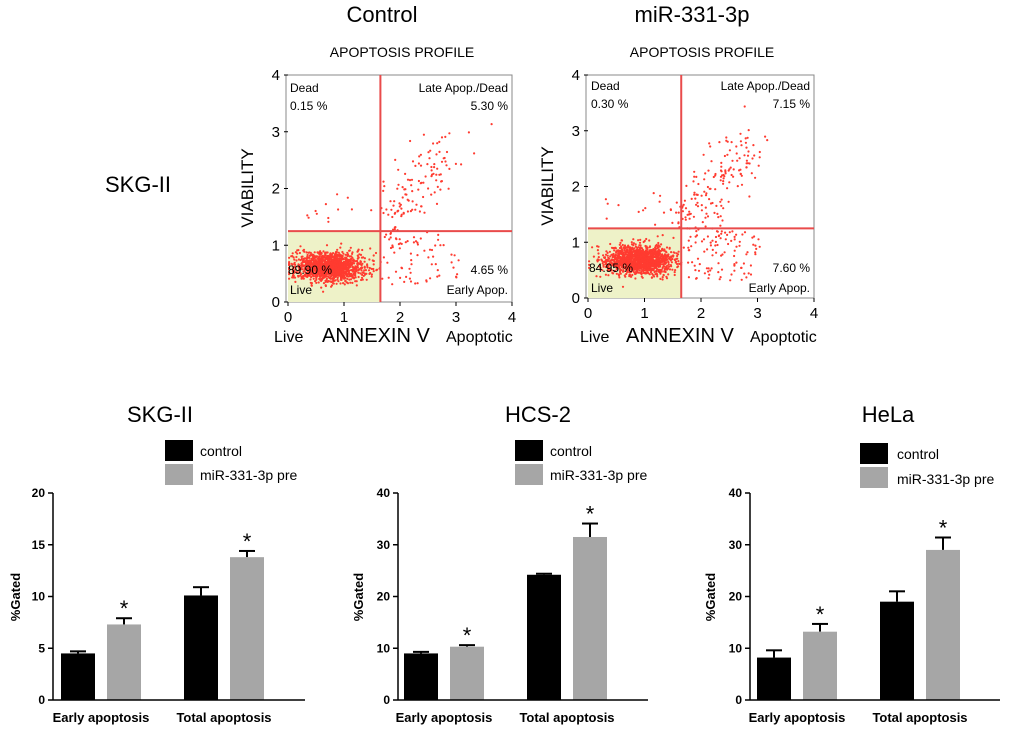  I want to click on y-axis-label: VIABILITY, so click(547, 185).